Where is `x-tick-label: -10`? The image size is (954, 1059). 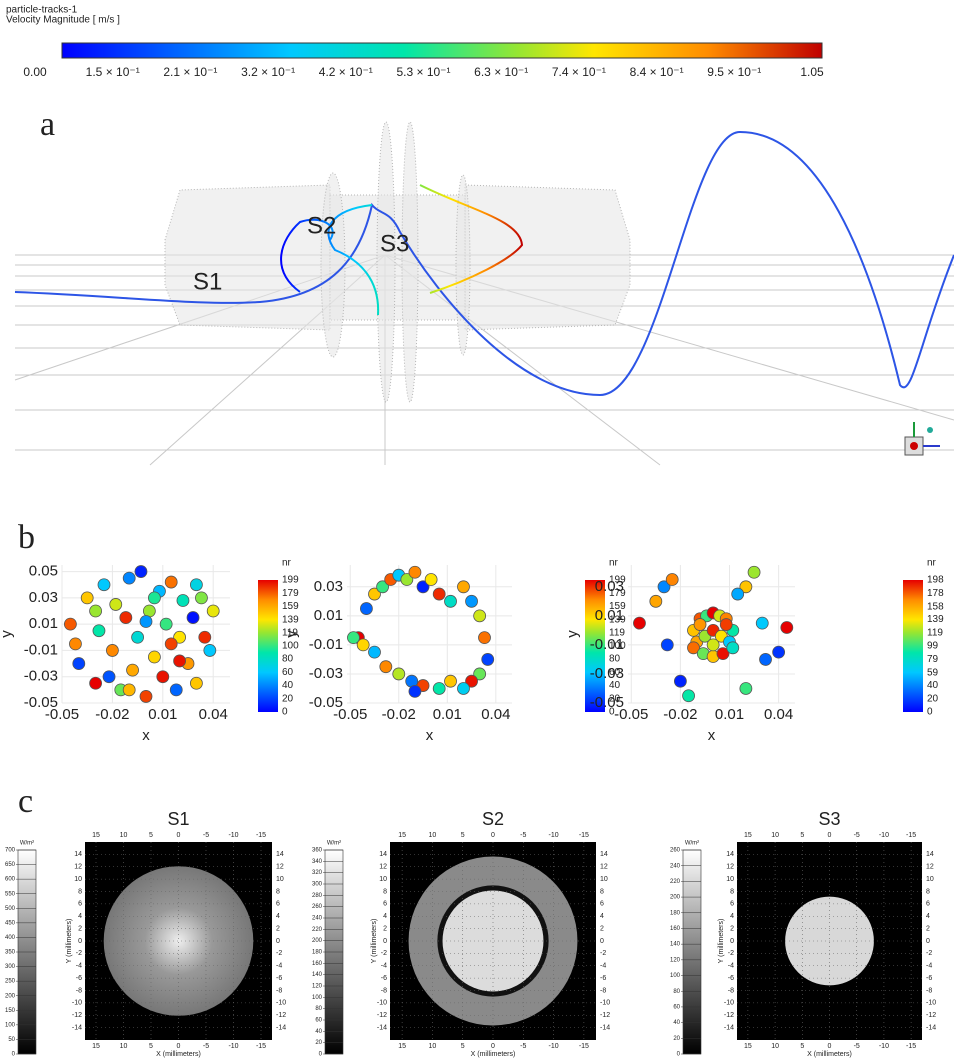 x-tick-label: -10 is located at coordinates (884, 835).